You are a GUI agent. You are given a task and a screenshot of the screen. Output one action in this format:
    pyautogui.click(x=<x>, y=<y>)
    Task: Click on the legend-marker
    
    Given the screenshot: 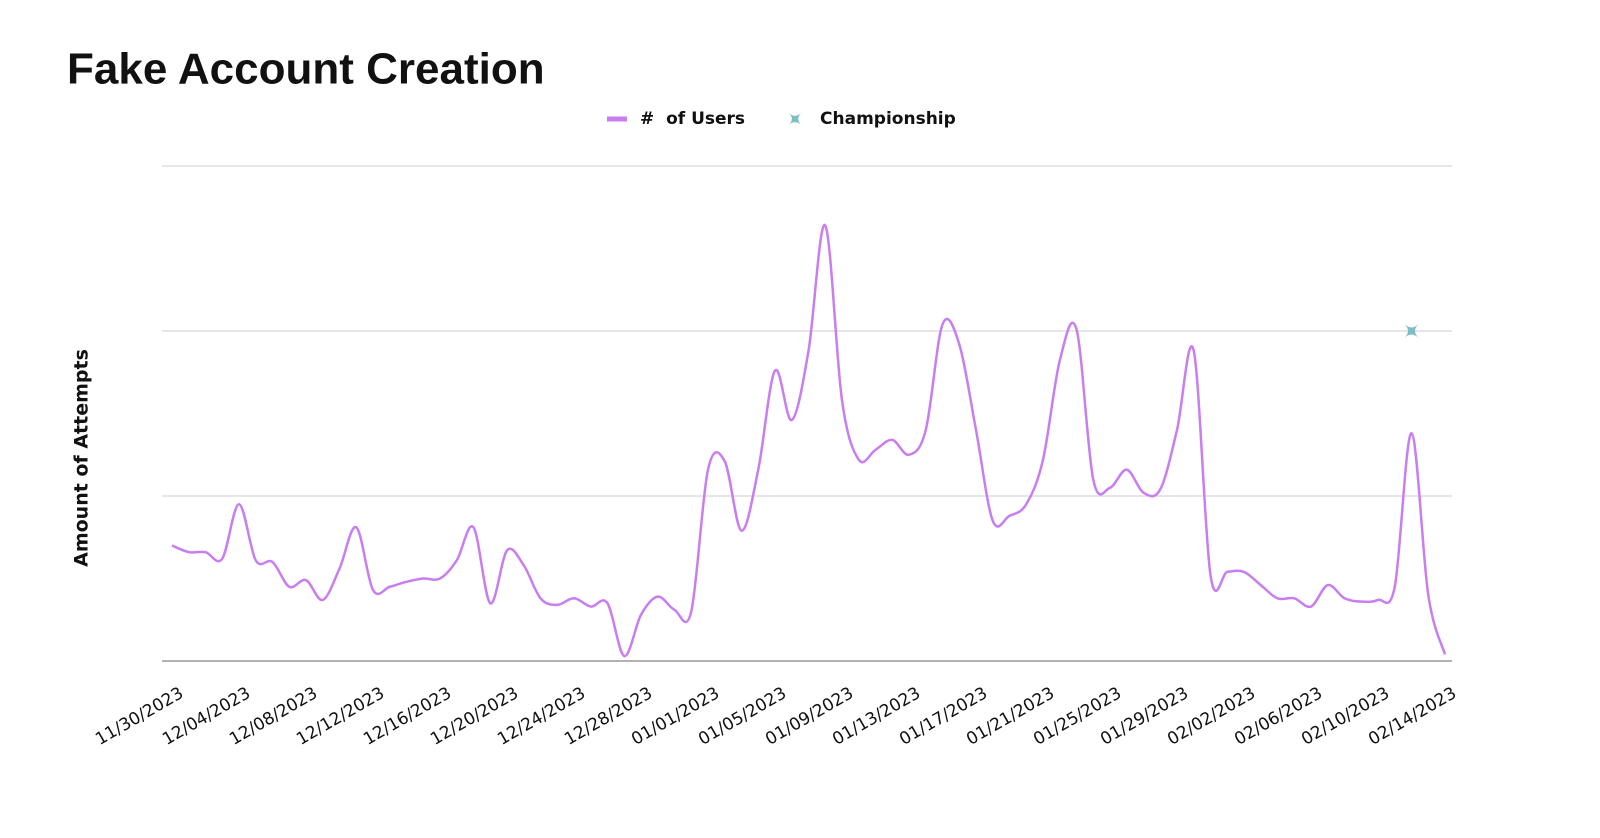 What is the action you would take?
    pyautogui.click(x=795, y=119)
    